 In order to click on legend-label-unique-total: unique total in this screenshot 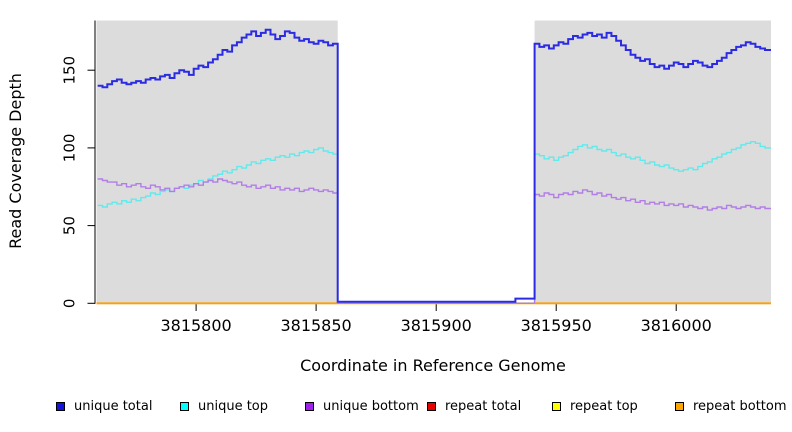, I will do `click(113, 406)`.